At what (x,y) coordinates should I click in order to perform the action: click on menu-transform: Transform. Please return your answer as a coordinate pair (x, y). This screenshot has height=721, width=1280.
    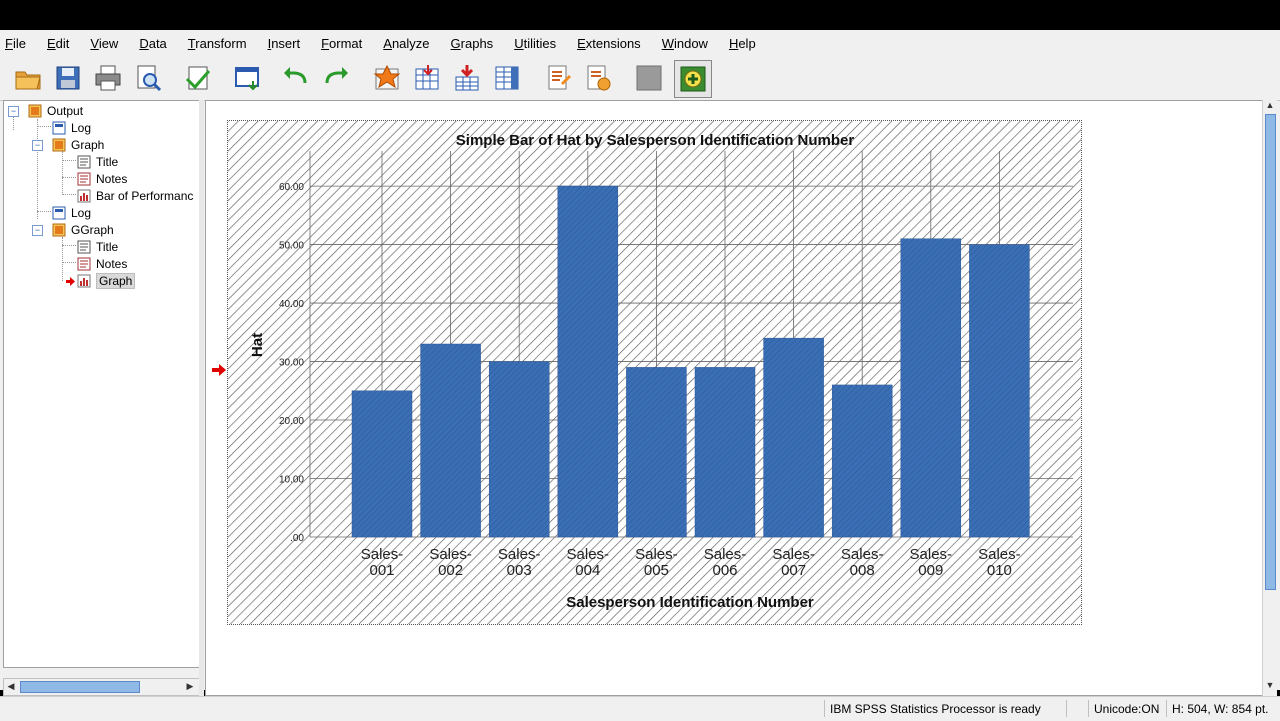
    Looking at the image, I should click on (217, 43).